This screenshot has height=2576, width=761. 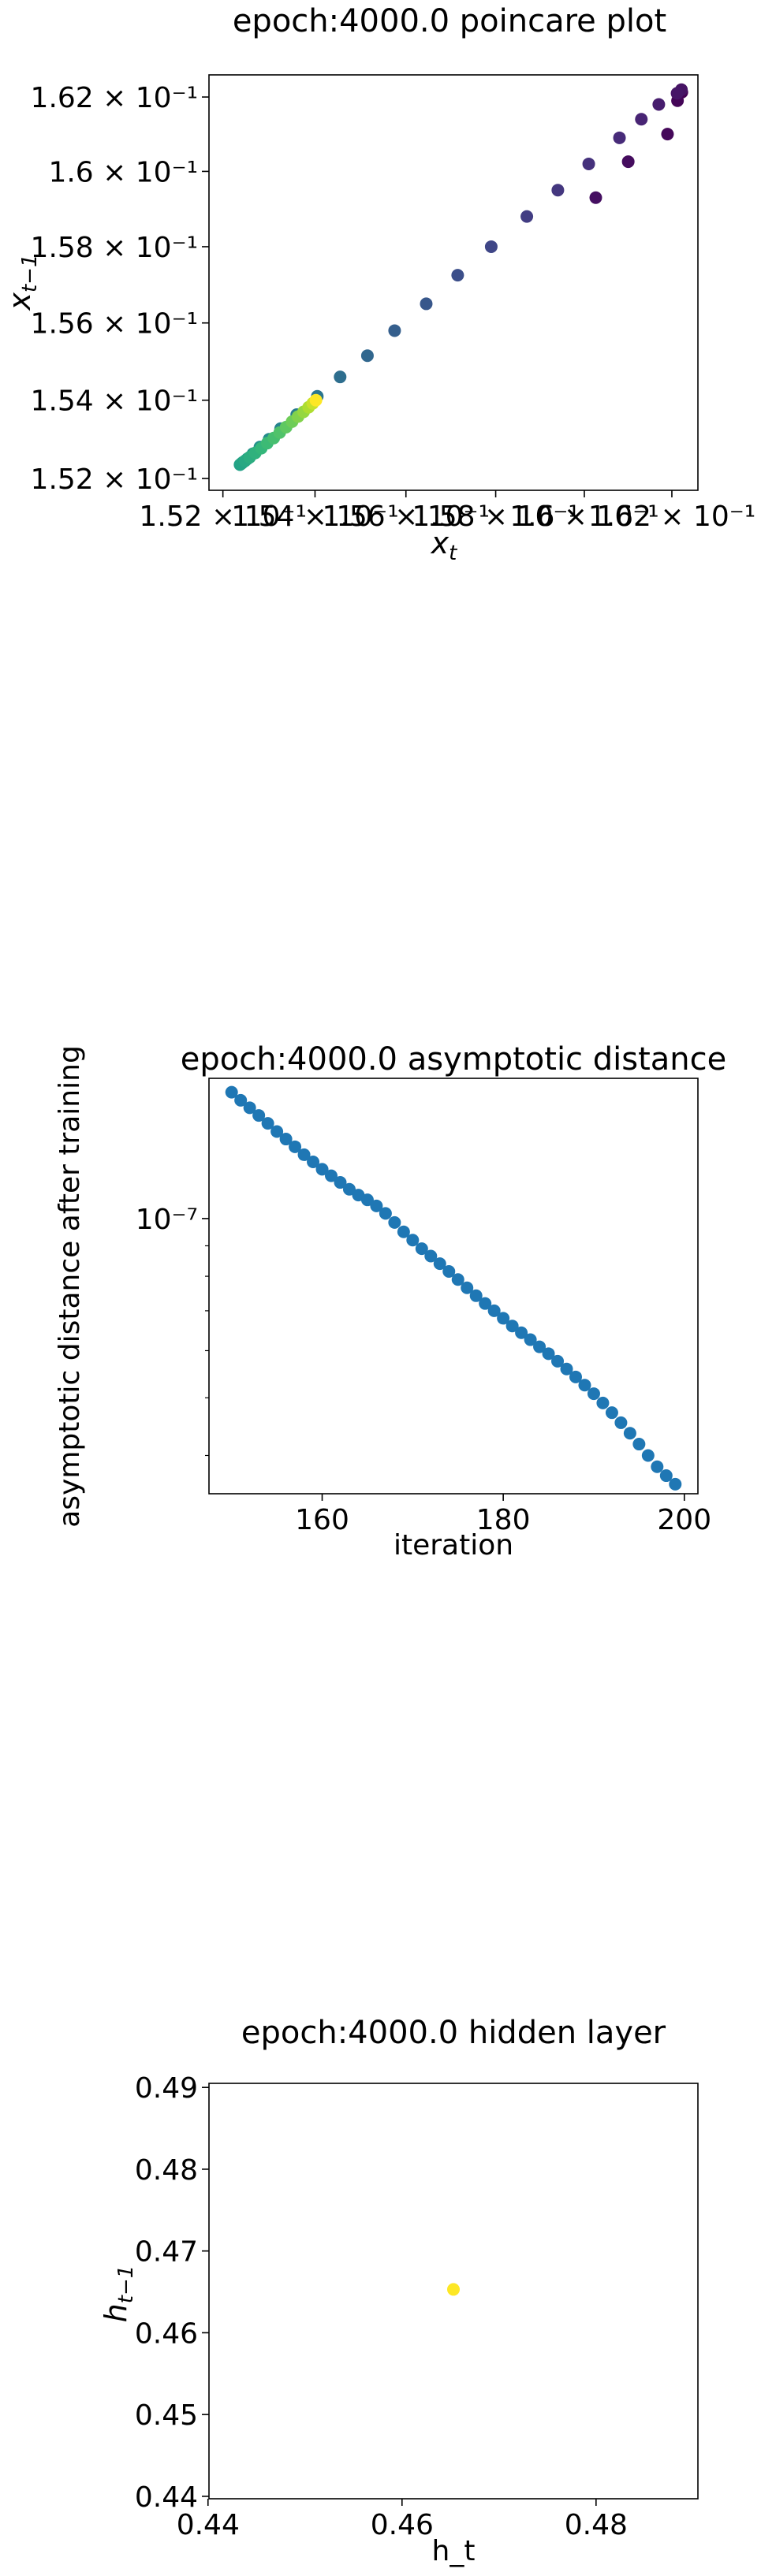 I want to click on hidden-y-tick-label: 0.45, so click(x=166, y=2415).